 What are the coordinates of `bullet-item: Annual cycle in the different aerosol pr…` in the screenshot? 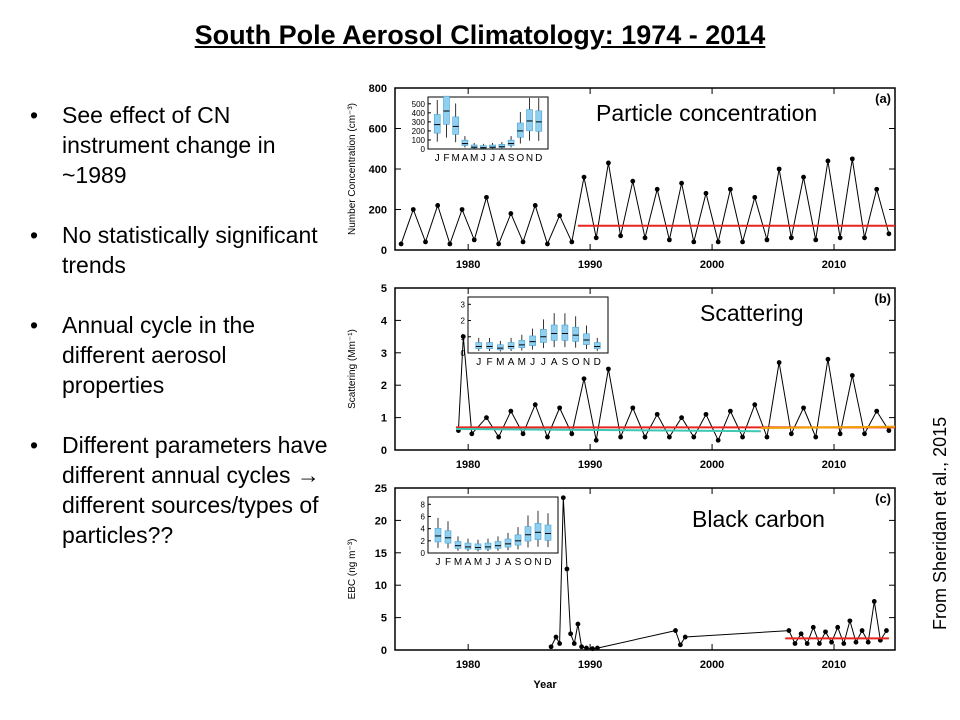 It's located at (178, 355).